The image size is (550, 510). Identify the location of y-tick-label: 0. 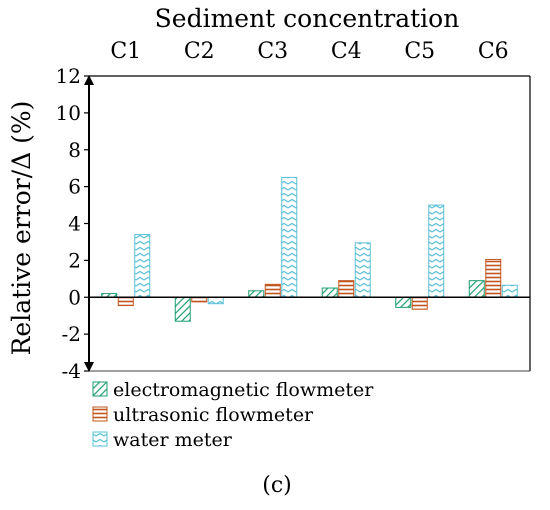
(74, 297).